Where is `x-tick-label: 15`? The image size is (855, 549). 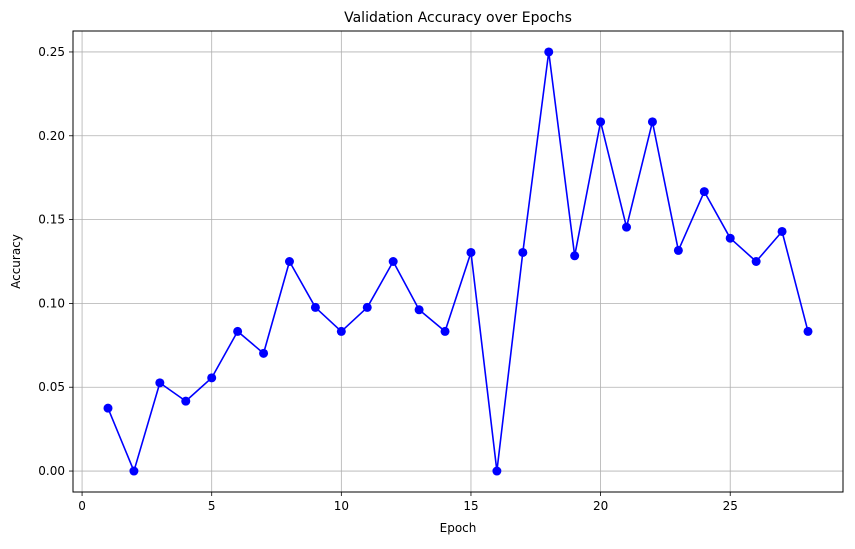 x-tick-label: 15 is located at coordinates (470, 506).